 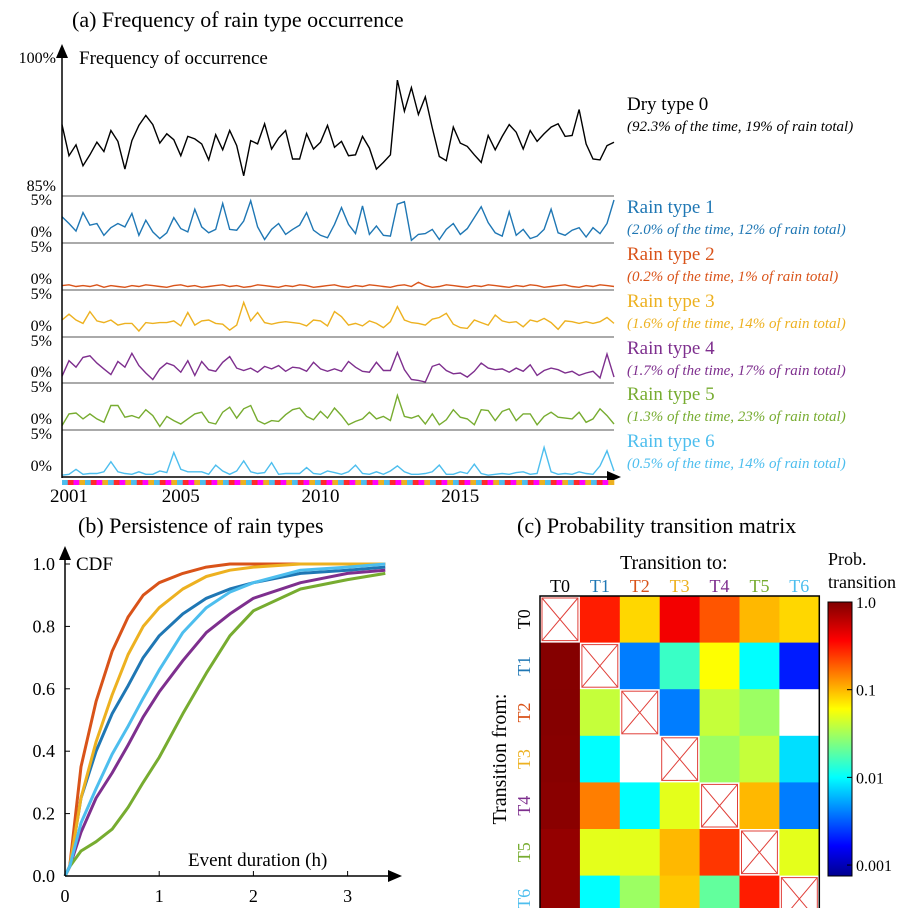 What do you see at coordinates (62, 51) in the screenshot?
I see `panel-a-y-axis-arrow` at bounding box center [62, 51].